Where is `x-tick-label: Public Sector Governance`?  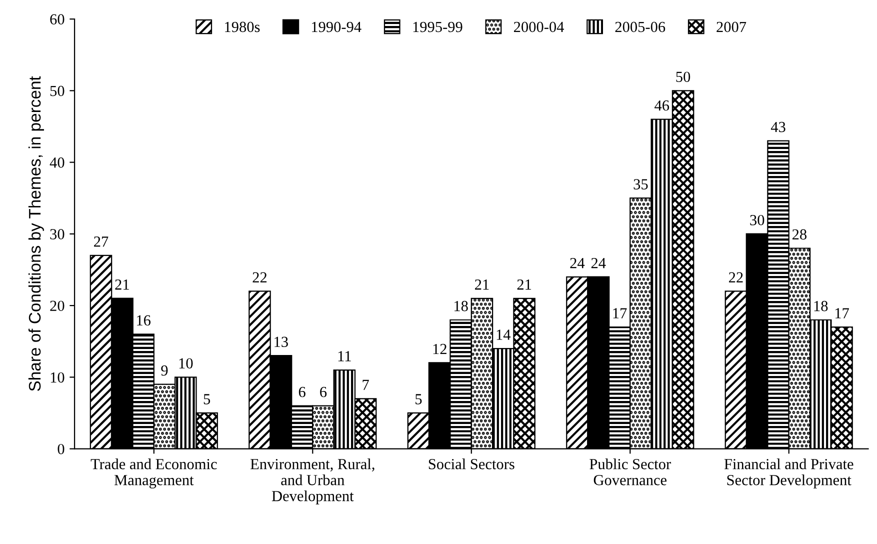 x-tick-label: Public Sector Governance is located at coordinates (630, 472).